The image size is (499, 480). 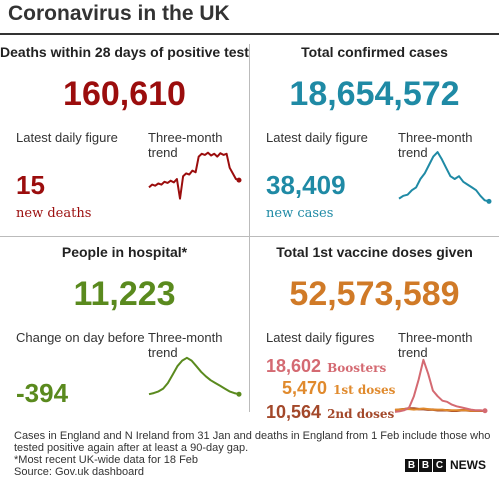 What do you see at coordinates (468, 465) in the screenshot?
I see `bbc-logo-news: NEWS` at bounding box center [468, 465].